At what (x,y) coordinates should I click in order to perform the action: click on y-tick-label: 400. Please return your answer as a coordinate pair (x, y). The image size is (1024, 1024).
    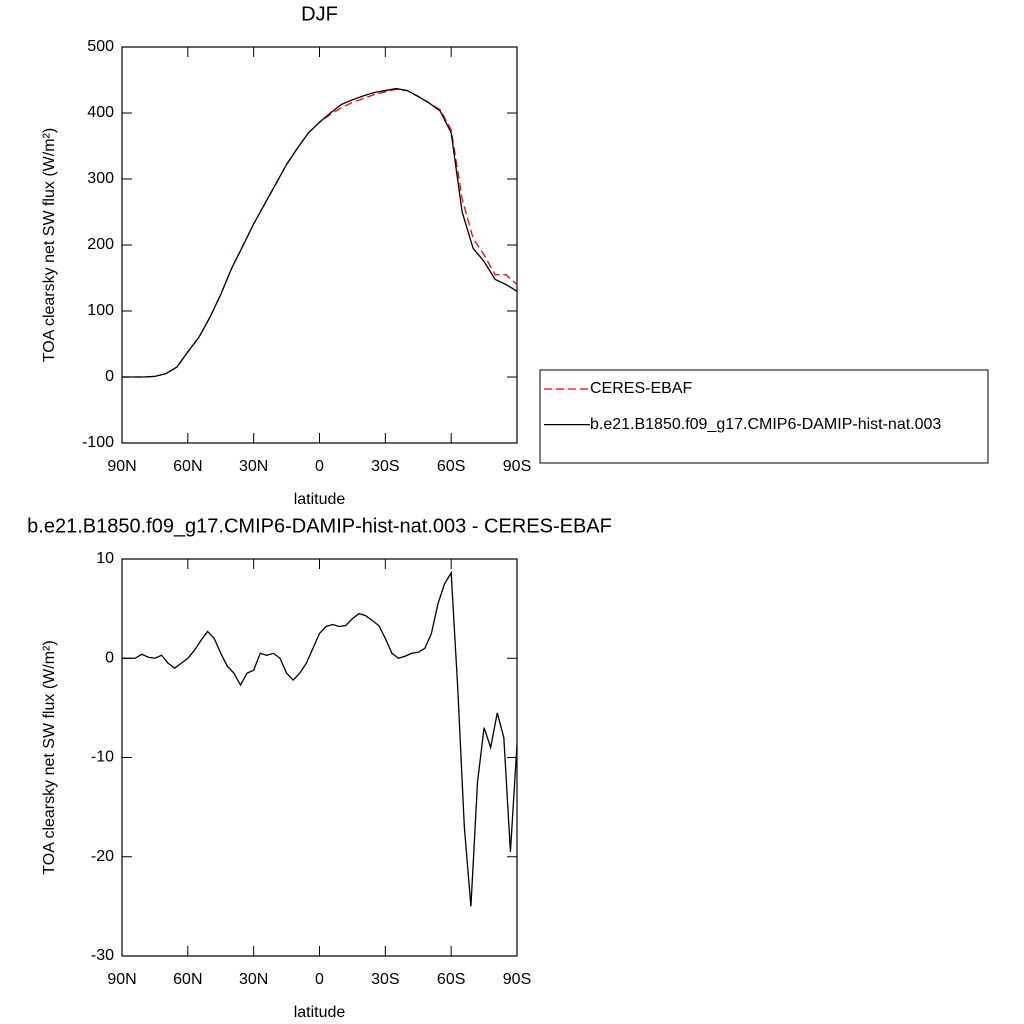
    Looking at the image, I should click on (100, 112).